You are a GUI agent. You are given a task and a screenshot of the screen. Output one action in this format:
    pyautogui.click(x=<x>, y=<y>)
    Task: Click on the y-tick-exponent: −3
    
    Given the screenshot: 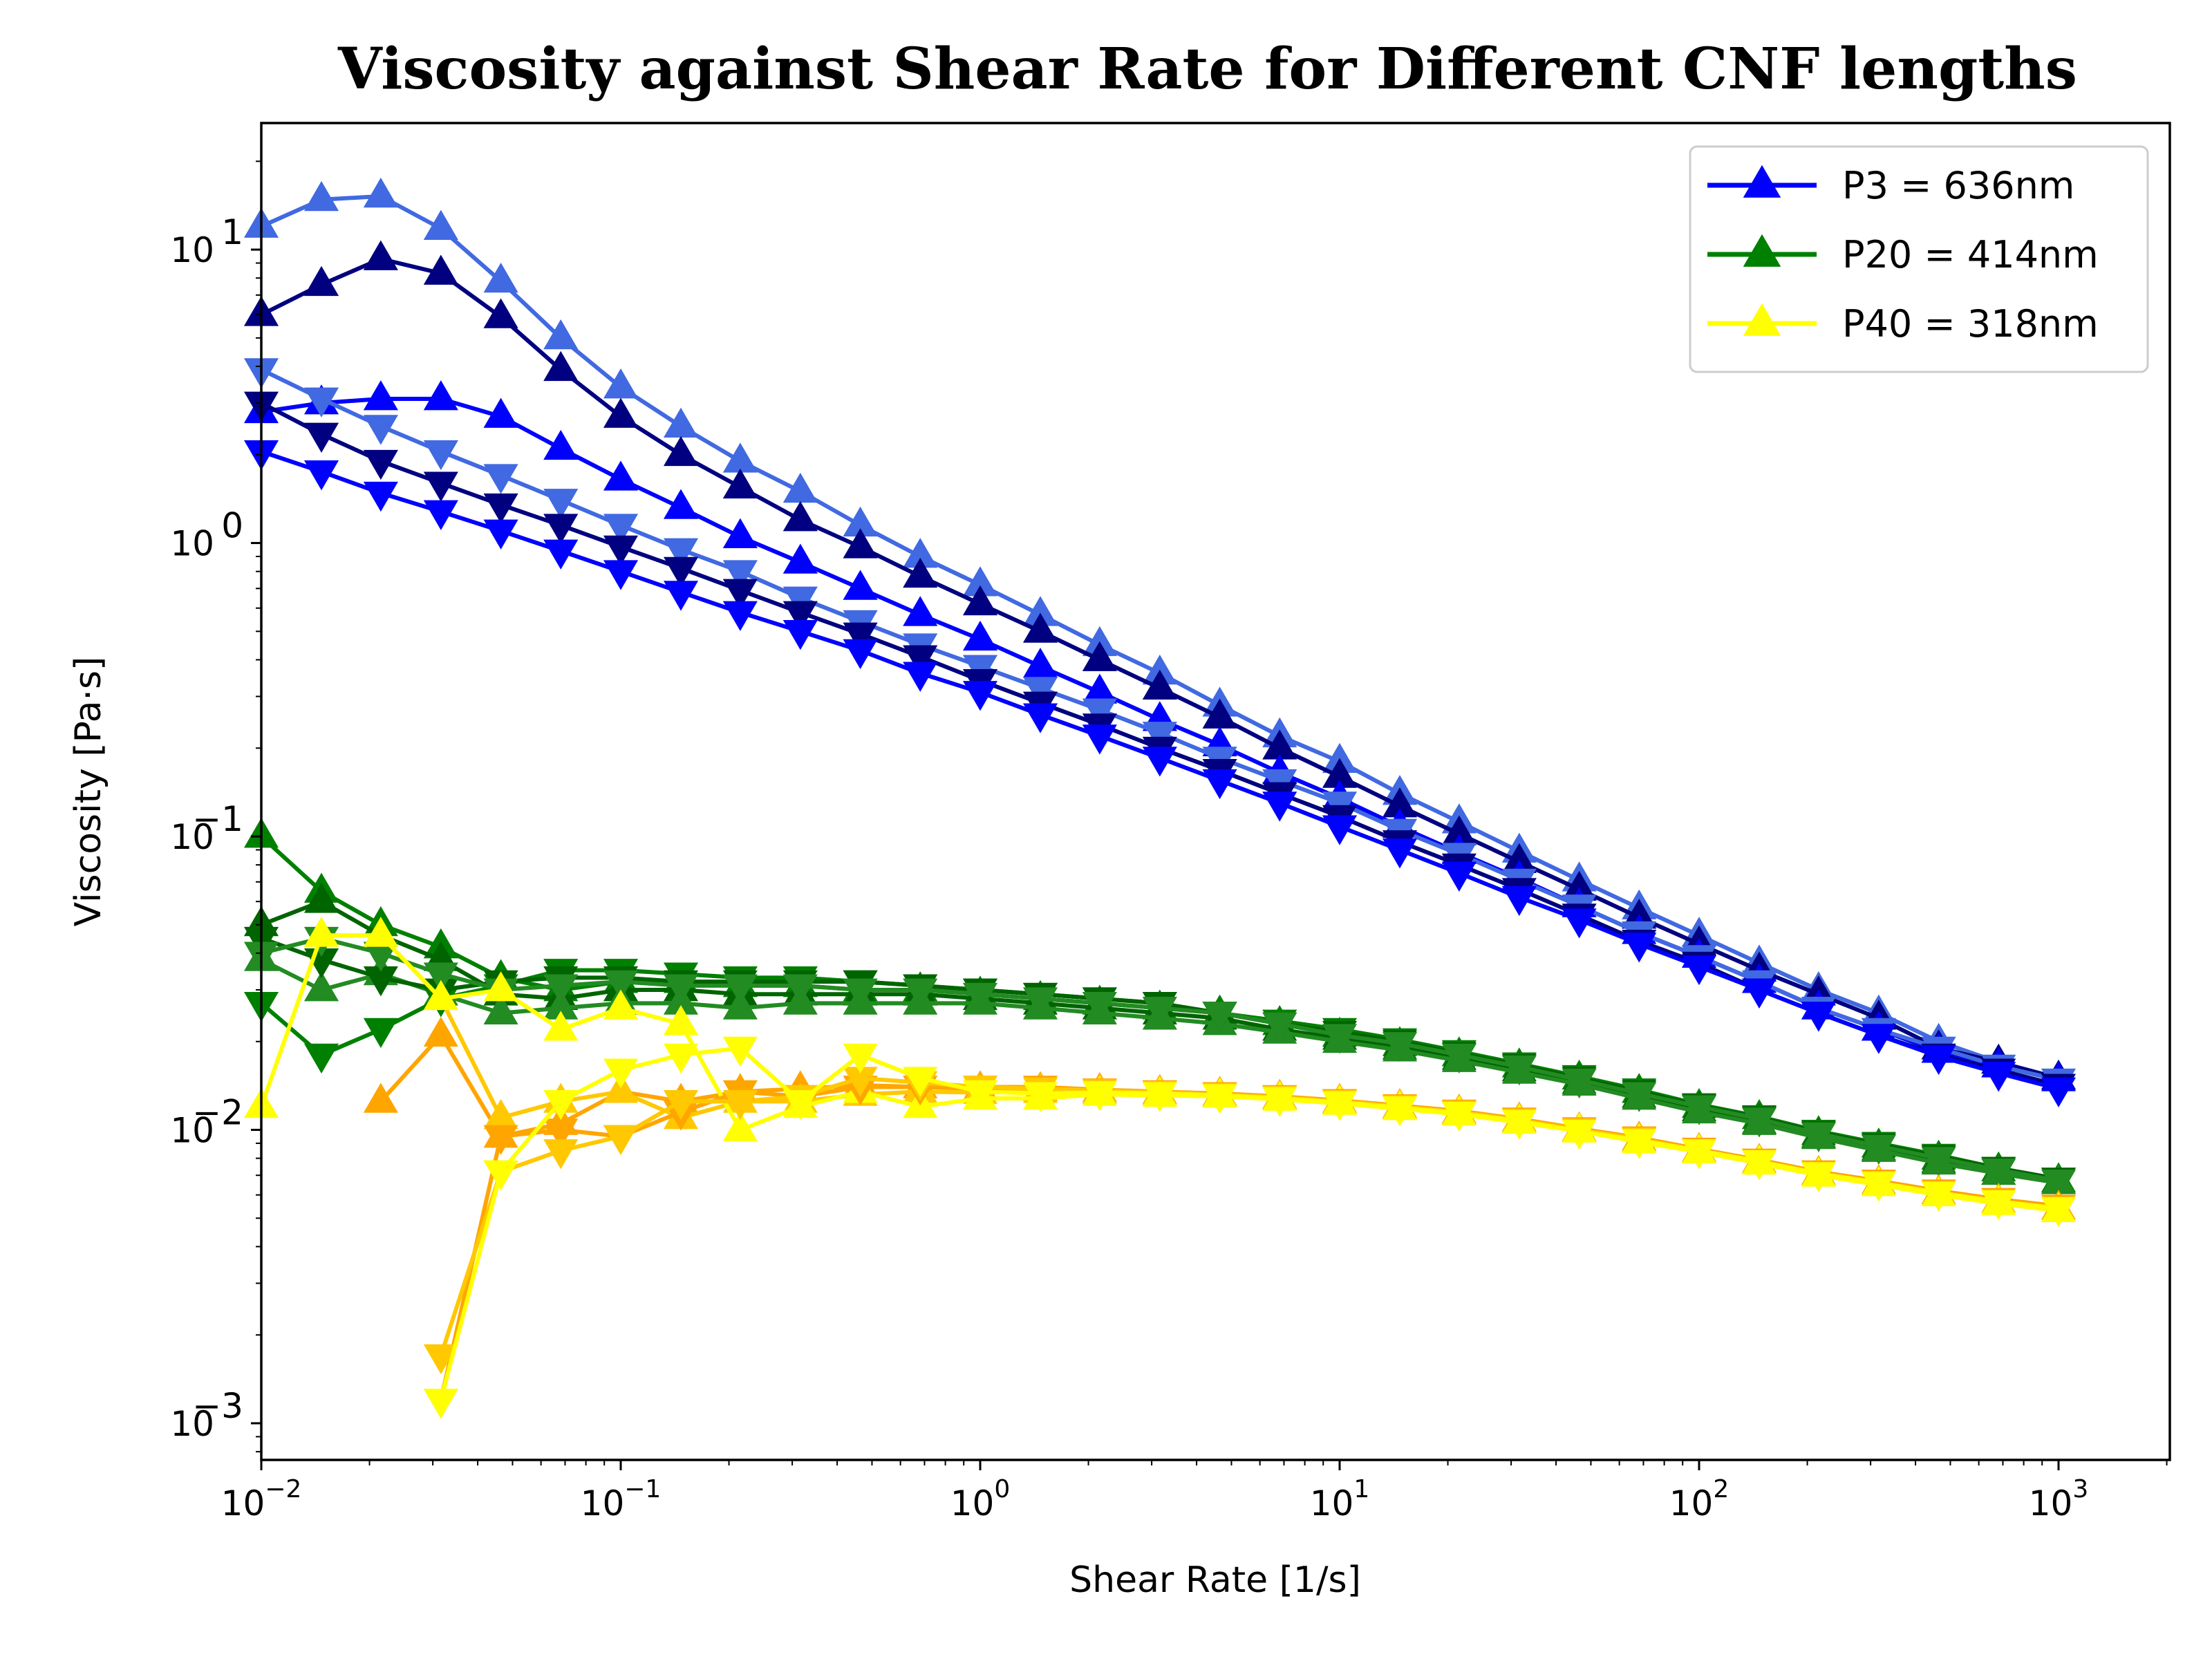 What is the action you would take?
    pyautogui.click(x=218, y=1406)
    